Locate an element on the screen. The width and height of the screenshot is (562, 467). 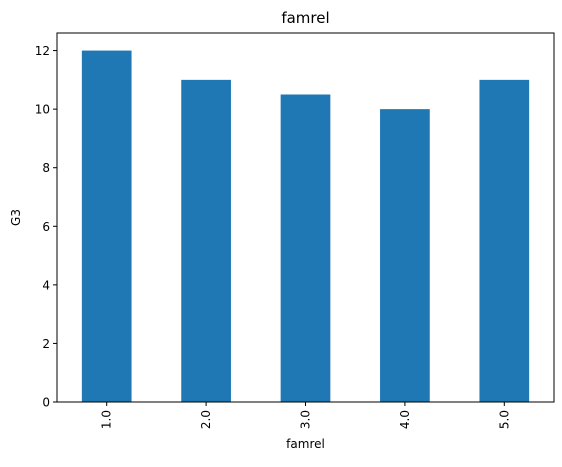
bar-4.0 is located at coordinates (405, 255).